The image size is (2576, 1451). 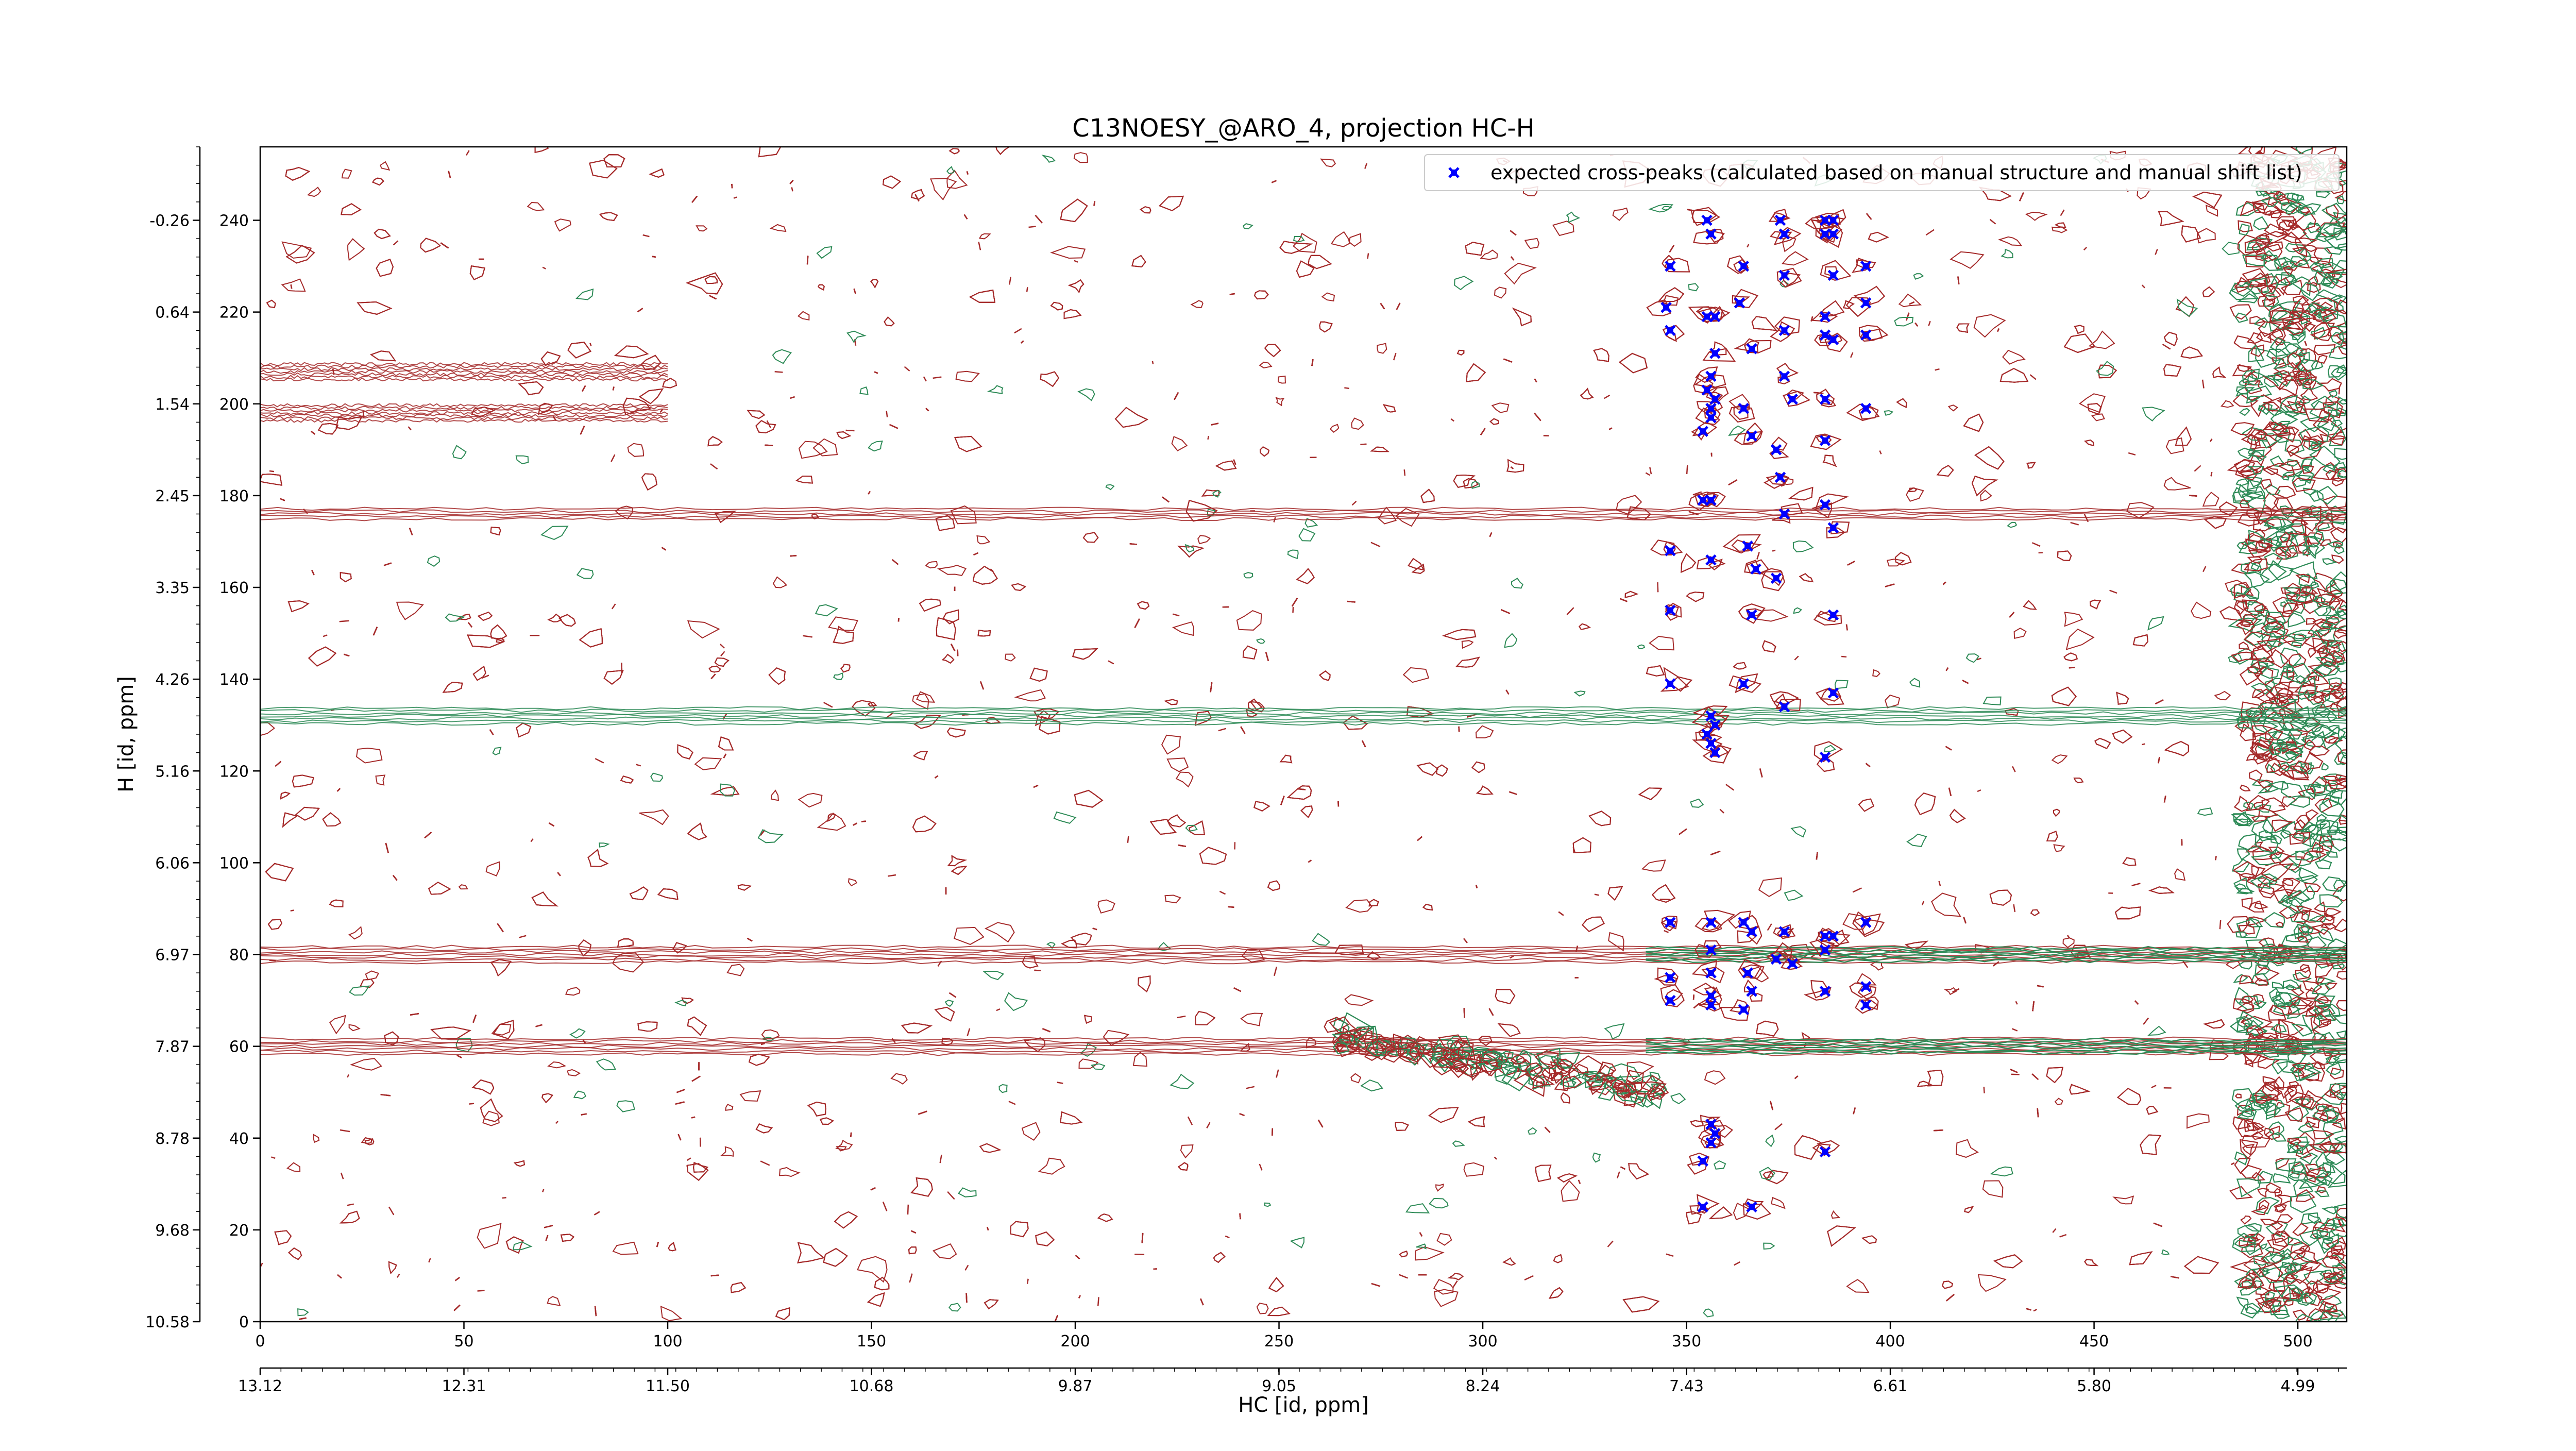 I want to click on y-index-tick-label: 120, so click(x=234, y=772).